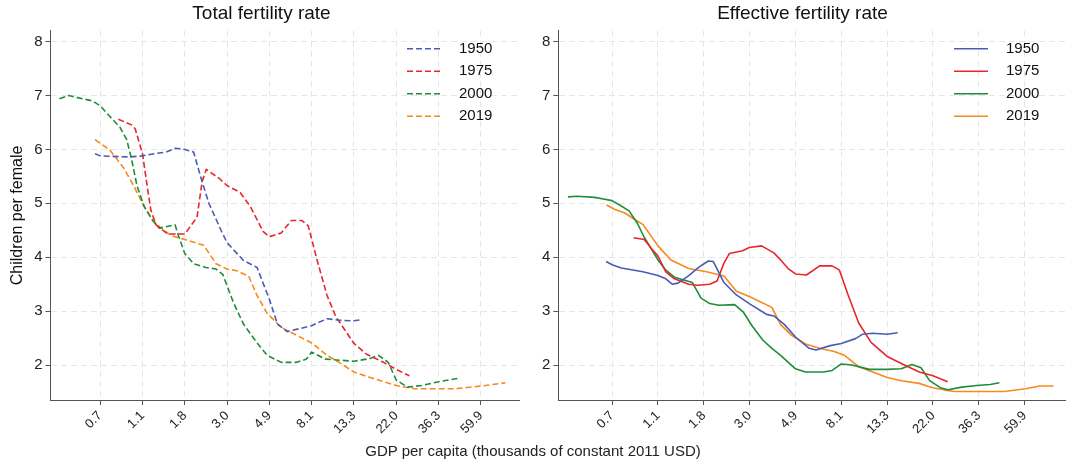  What do you see at coordinates (533, 450) in the screenshot?
I see `x-axis-title: GDP per capita (thousands of constant 2011 USD)` at bounding box center [533, 450].